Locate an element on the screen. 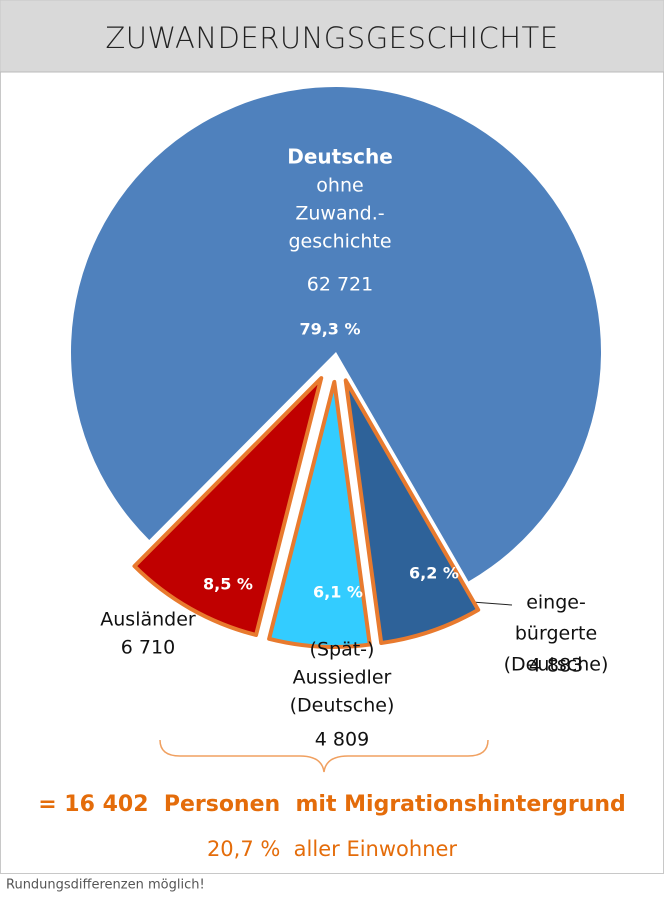 The image size is (664, 897). category-label: Deutsche is located at coordinates (340, 157).